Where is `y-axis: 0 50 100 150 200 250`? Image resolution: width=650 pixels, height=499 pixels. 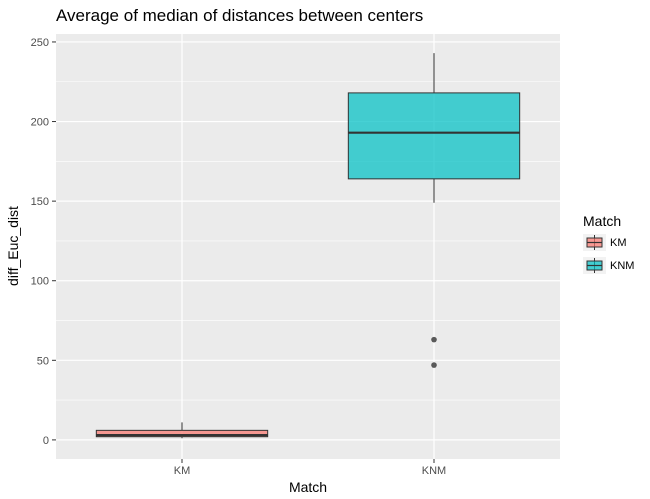
y-axis: 0 50 100 150 200 250 is located at coordinates (43, 242).